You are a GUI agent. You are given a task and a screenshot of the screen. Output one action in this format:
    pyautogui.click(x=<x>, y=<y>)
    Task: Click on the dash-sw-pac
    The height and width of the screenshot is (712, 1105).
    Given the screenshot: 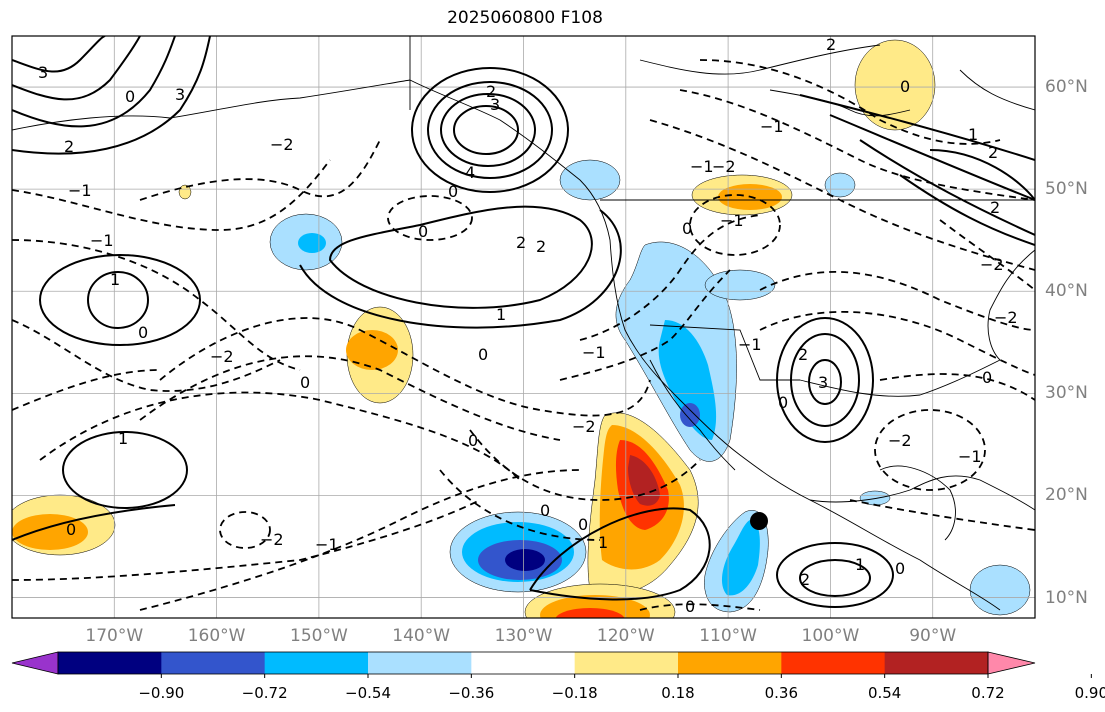 What is the action you would take?
    pyautogui.click(x=86, y=390)
    